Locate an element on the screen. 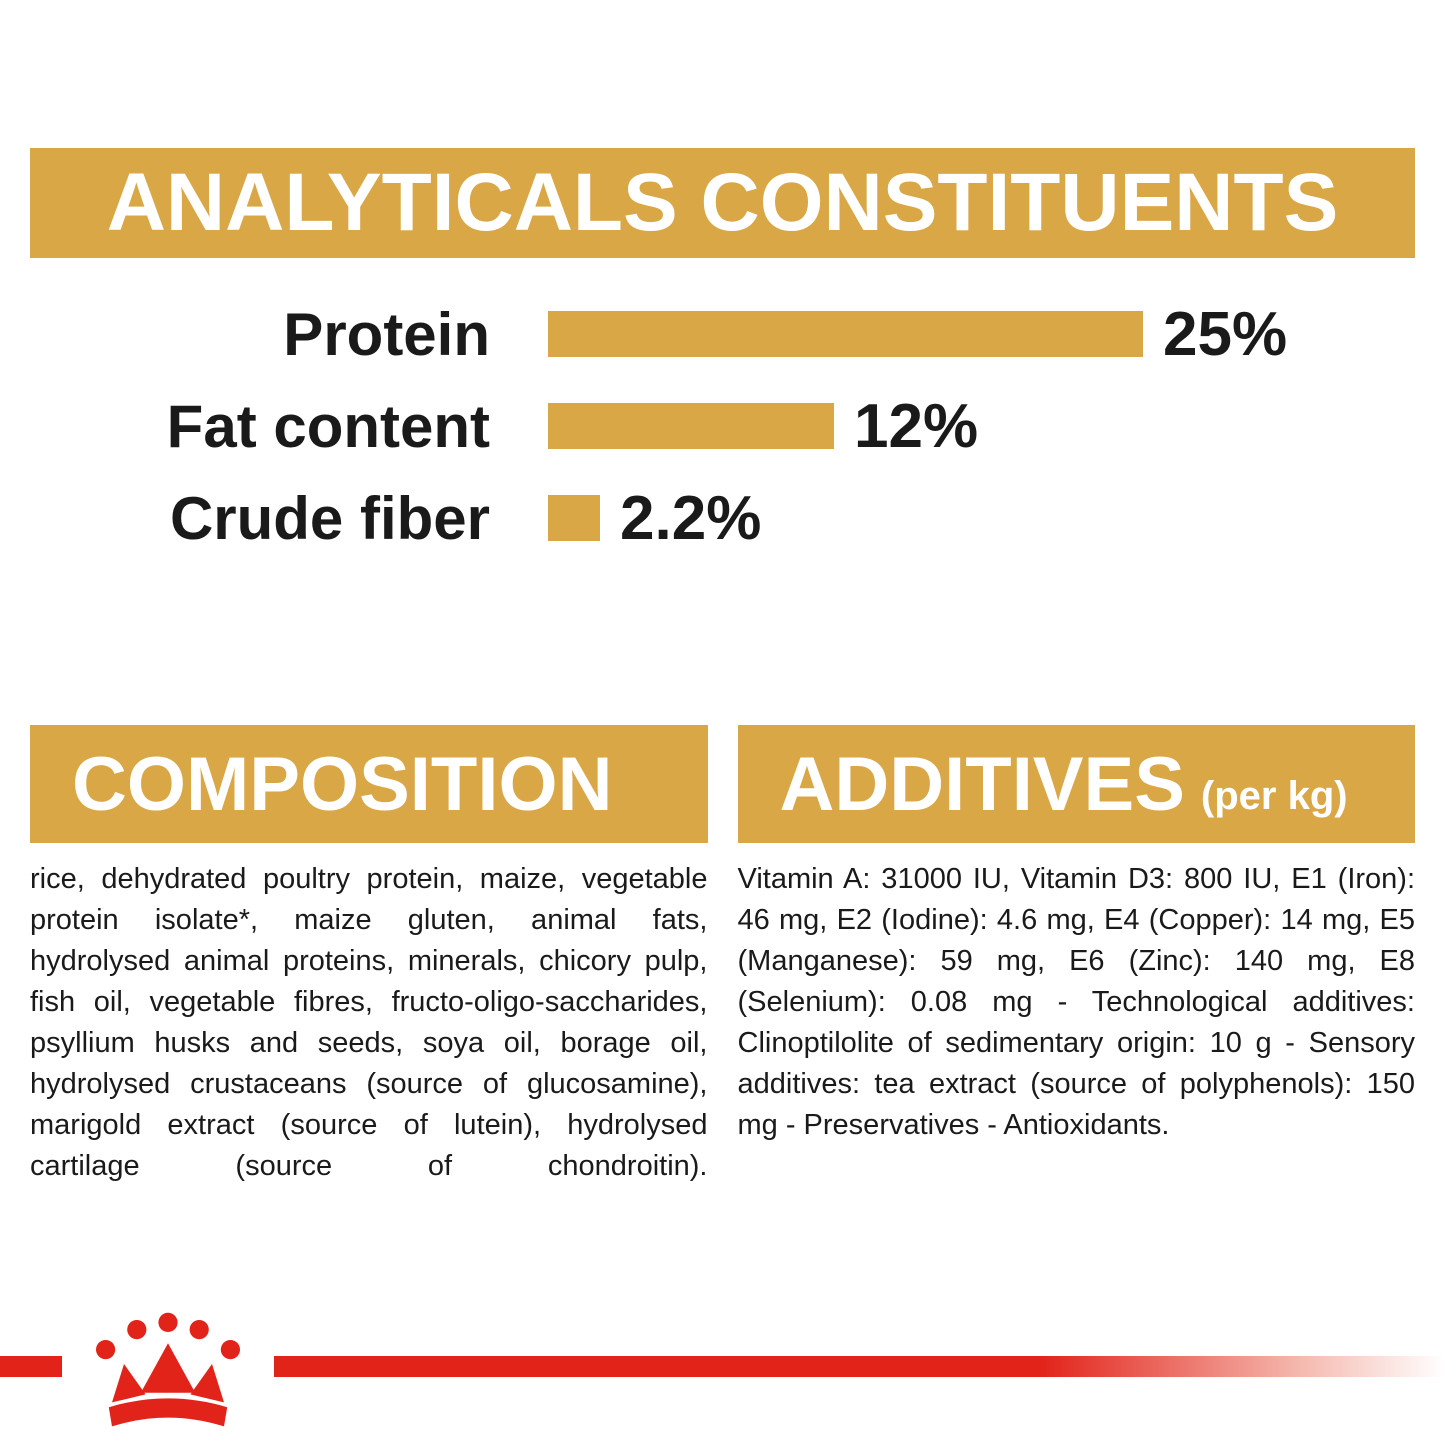 This screenshot has height=1445, width=1445. composition-title: COMPOSITION is located at coordinates (342, 784).